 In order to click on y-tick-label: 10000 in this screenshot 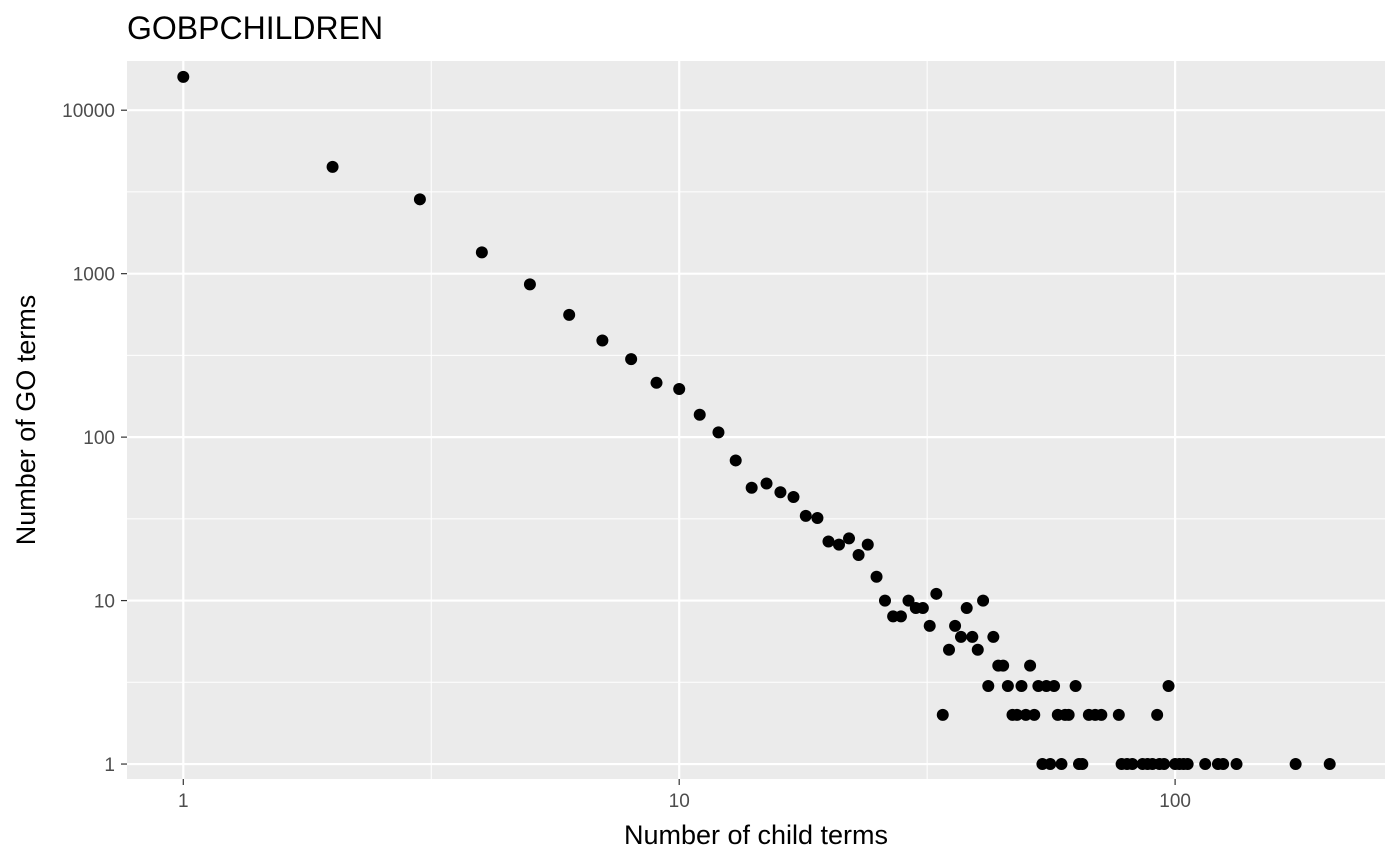, I will do `click(88, 111)`.